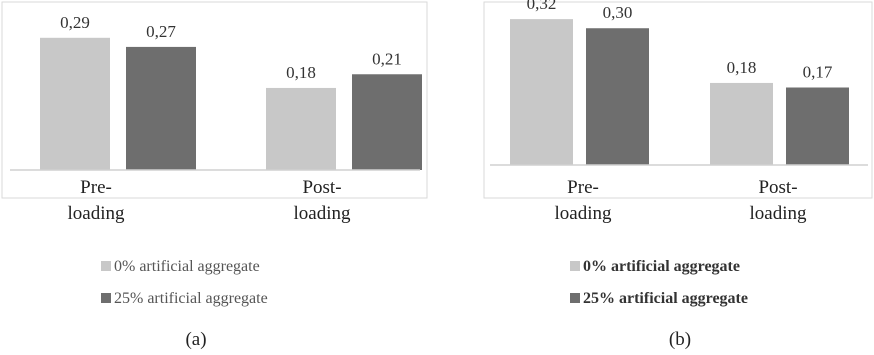  What do you see at coordinates (321, 187) in the screenshot?
I see `panel-a-tick-label-1-line-0: Post-` at bounding box center [321, 187].